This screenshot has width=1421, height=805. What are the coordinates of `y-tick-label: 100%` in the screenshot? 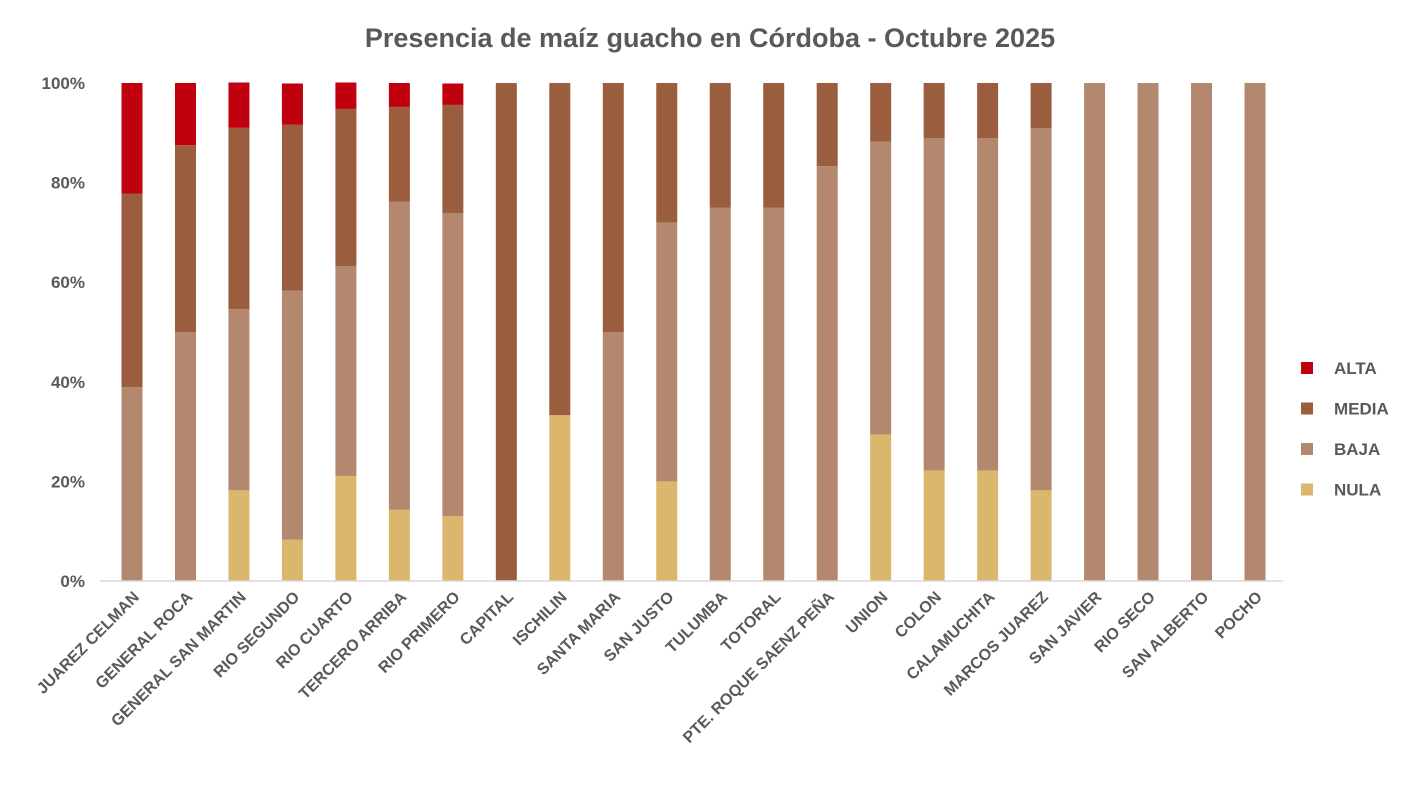 It's located at (63, 83).